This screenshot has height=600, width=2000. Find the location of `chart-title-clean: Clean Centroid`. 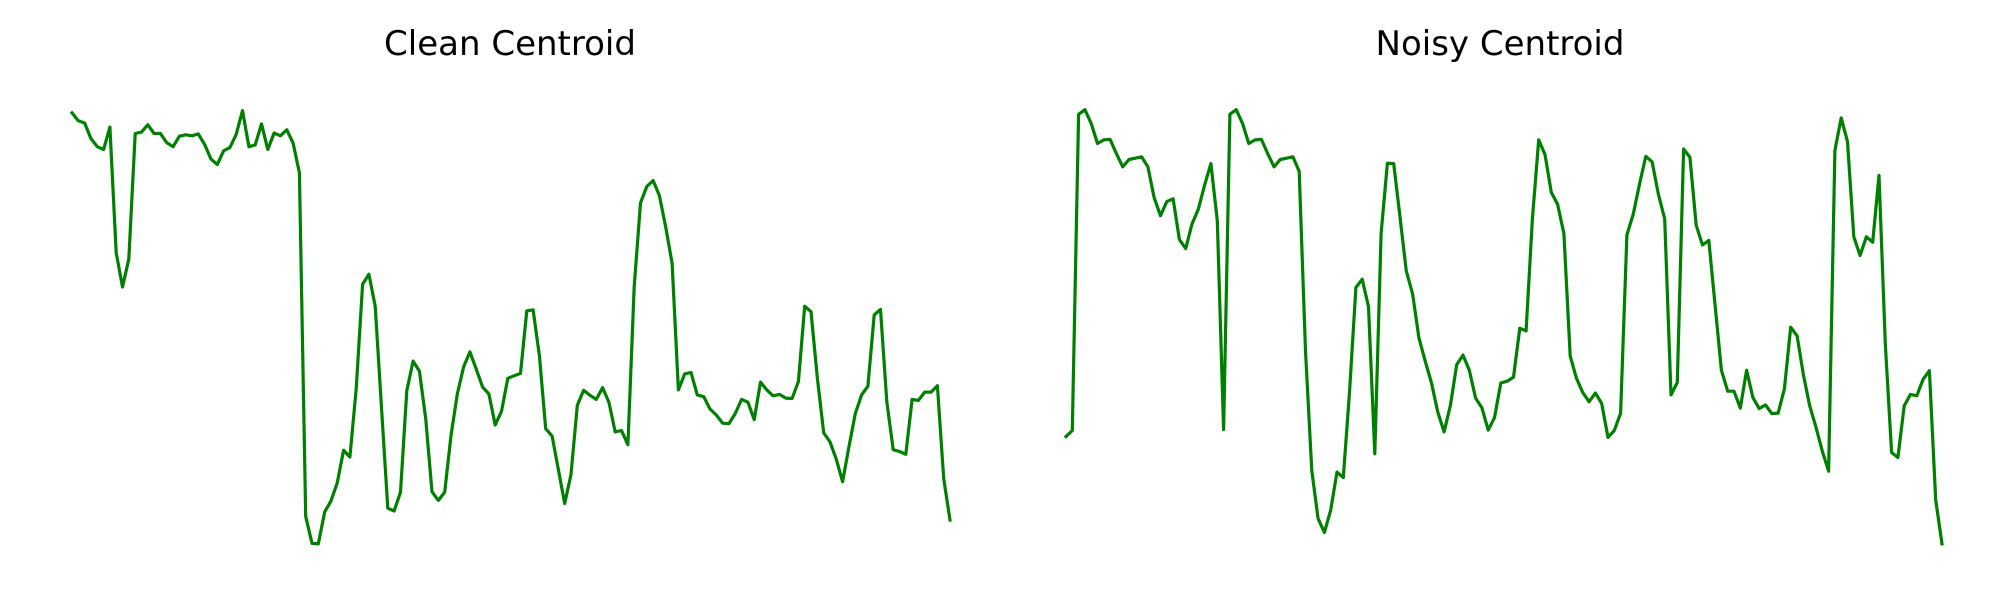

chart-title-clean: Clean Centroid is located at coordinates (510, 44).